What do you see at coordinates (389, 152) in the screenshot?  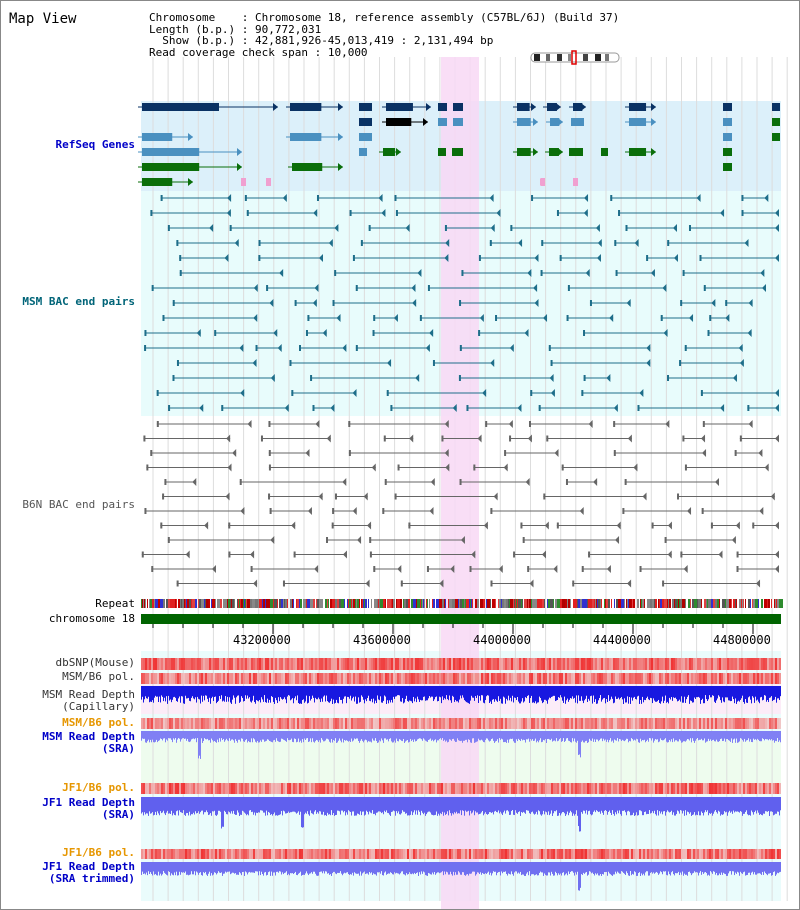 I see `gene-exon` at bounding box center [389, 152].